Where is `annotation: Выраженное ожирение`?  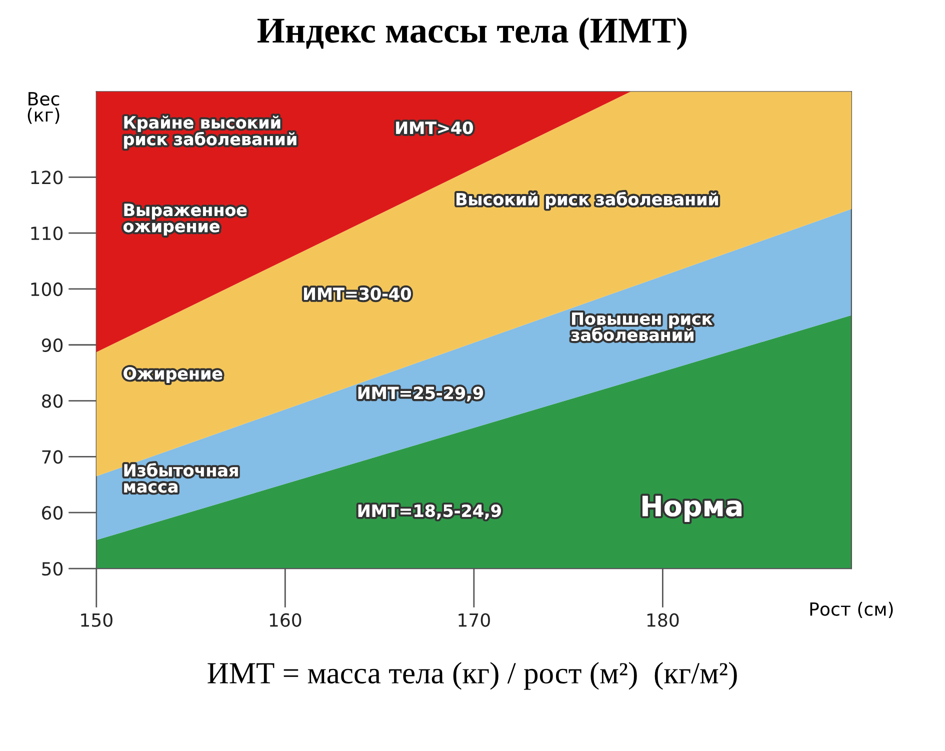
annotation: Выраженное ожирение is located at coordinates (185, 220).